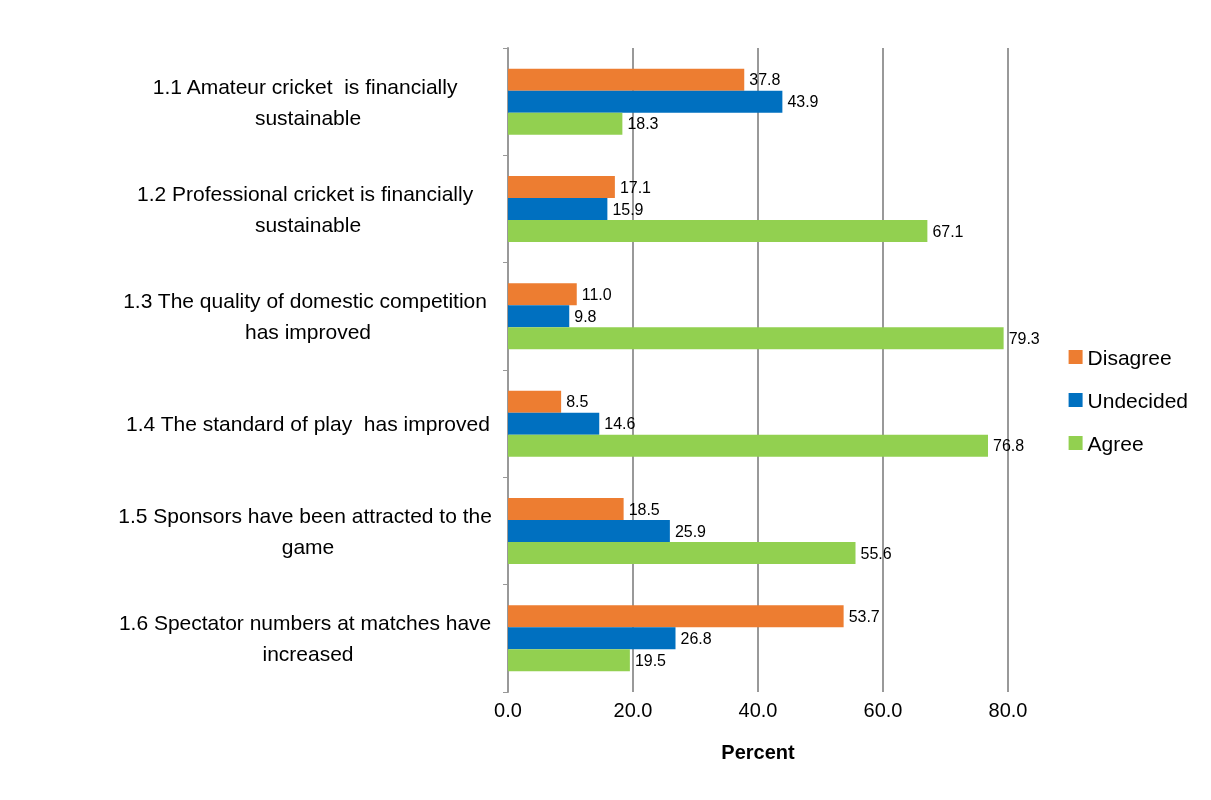  Describe the element at coordinates (758, 710) in the screenshot. I see `x-tick-label: 40.0` at that location.